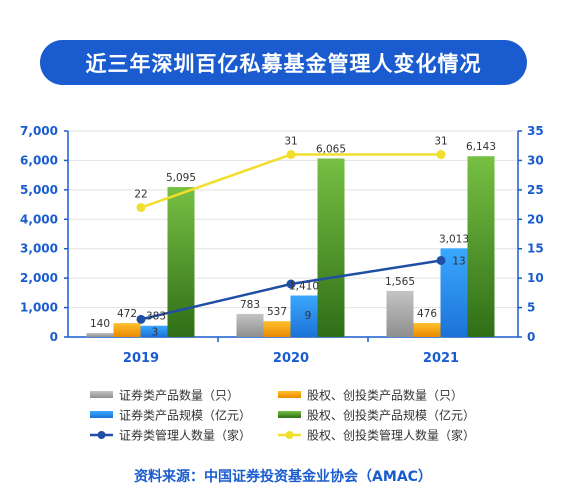  What do you see at coordinates (535, 131) in the screenshot?
I see `y-right-tick-label: 35` at bounding box center [535, 131].